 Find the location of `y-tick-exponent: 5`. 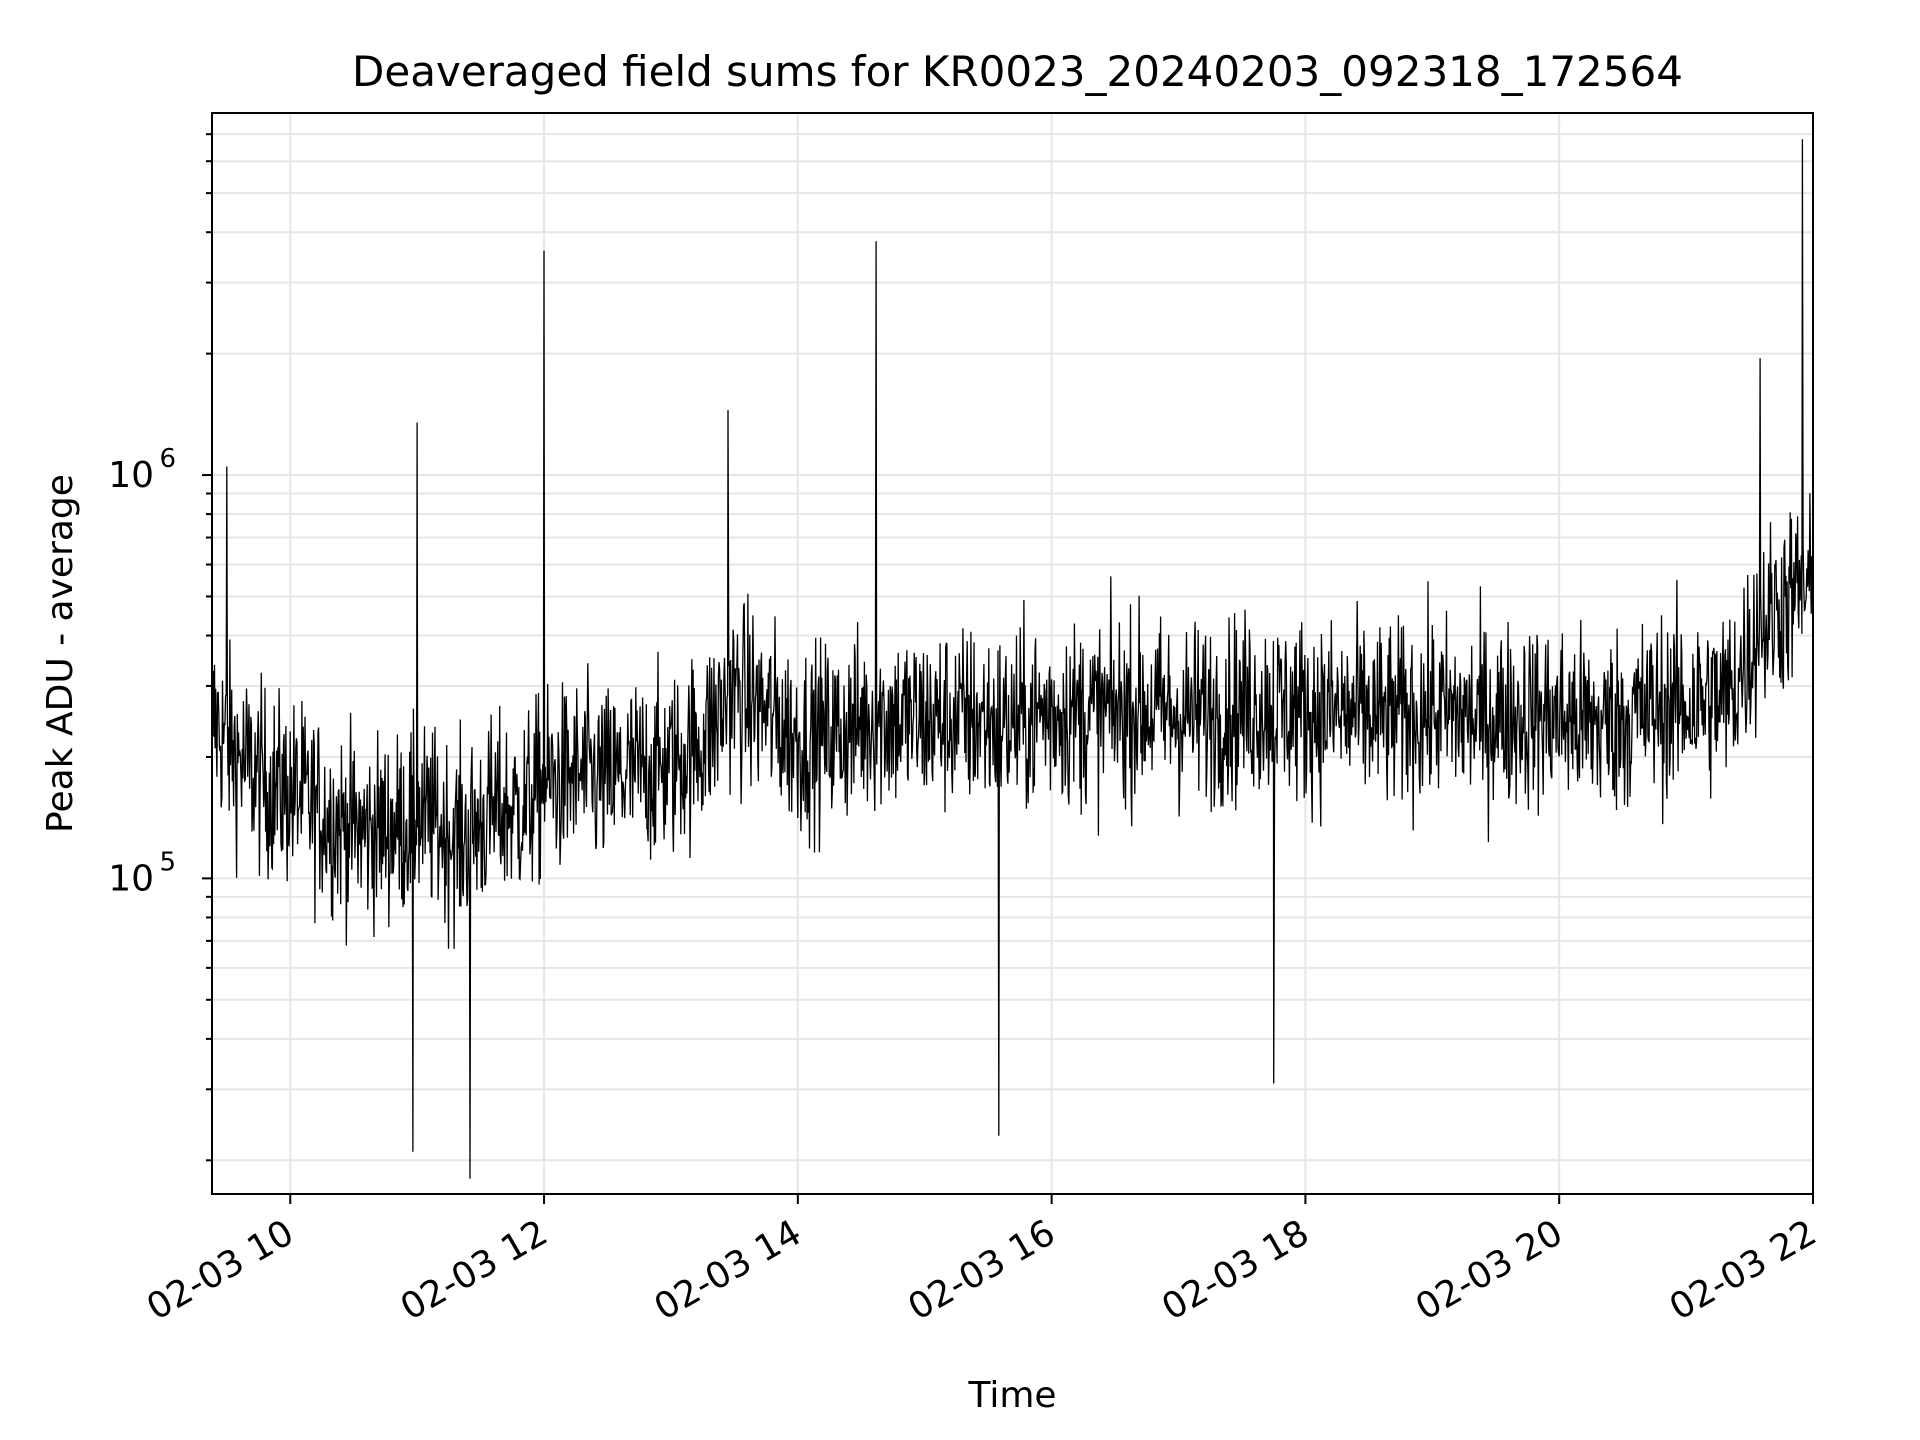

y-tick-exponent: 5 is located at coordinates (167, 862).